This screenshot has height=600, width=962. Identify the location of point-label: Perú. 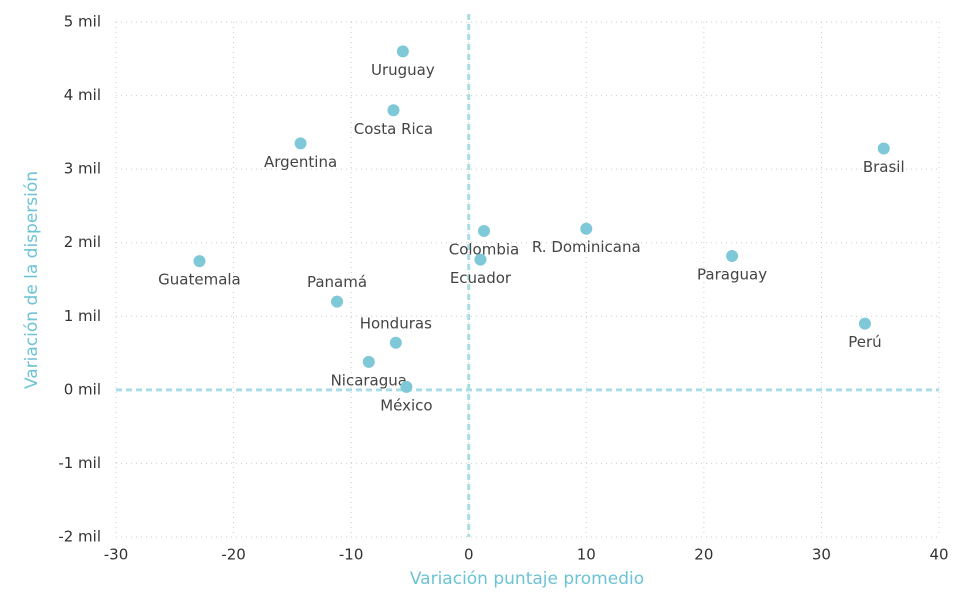
(864, 342).